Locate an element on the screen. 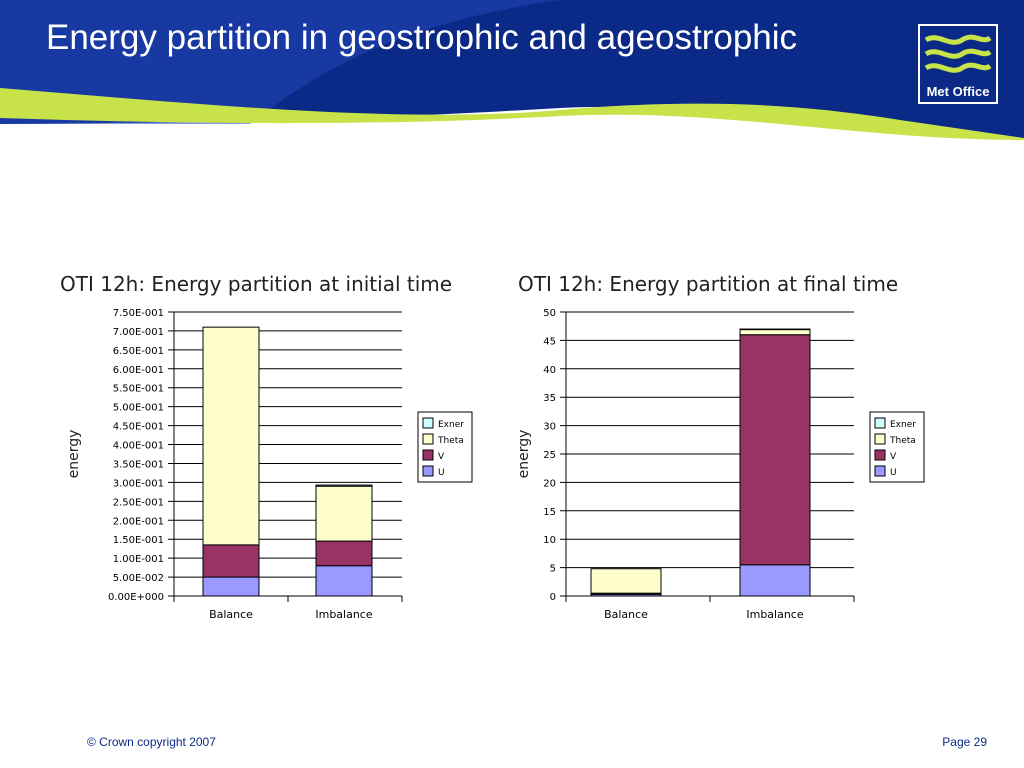 The image size is (1024, 768). y-tick-label: 1.50E-001 is located at coordinates (138, 540).